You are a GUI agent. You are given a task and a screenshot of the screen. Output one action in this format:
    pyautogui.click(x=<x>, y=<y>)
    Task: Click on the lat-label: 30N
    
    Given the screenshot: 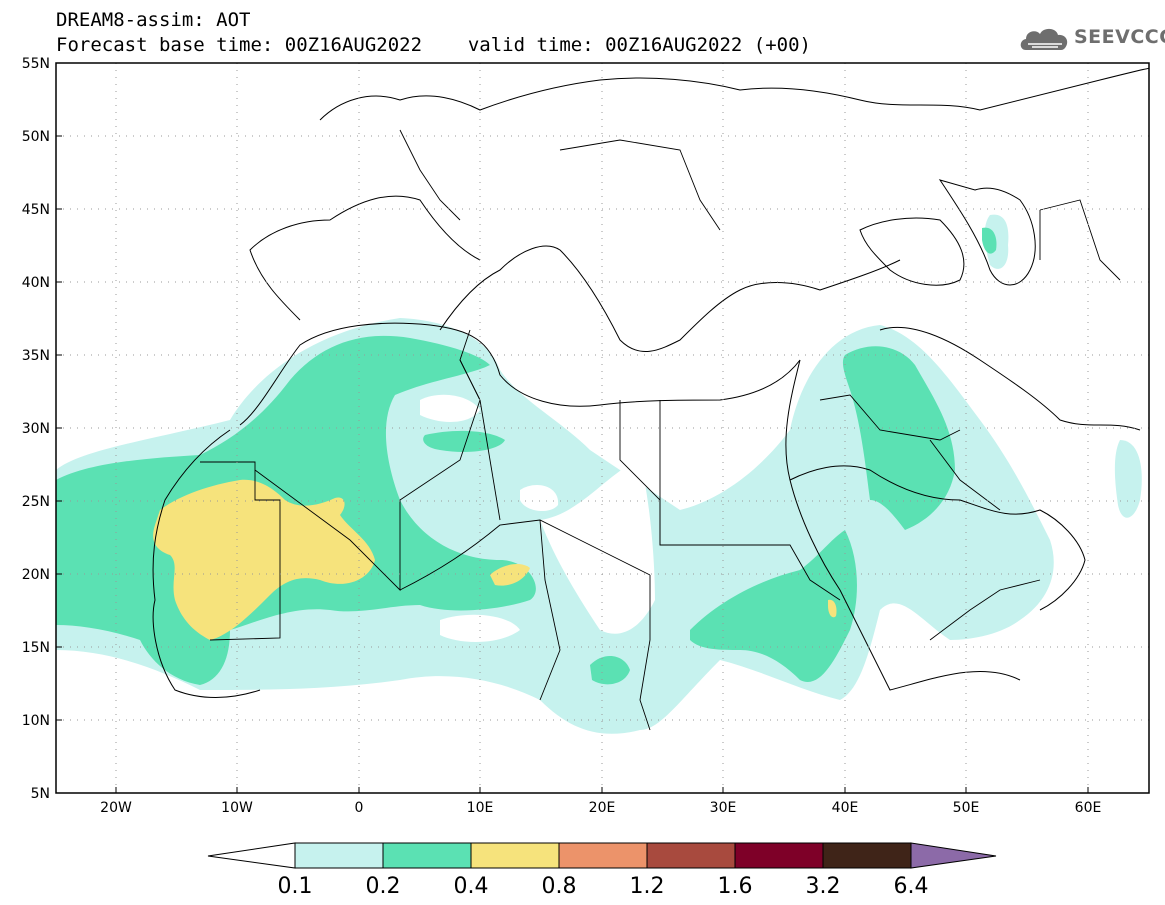 What is the action you would take?
    pyautogui.click(x=36, y=429)
    